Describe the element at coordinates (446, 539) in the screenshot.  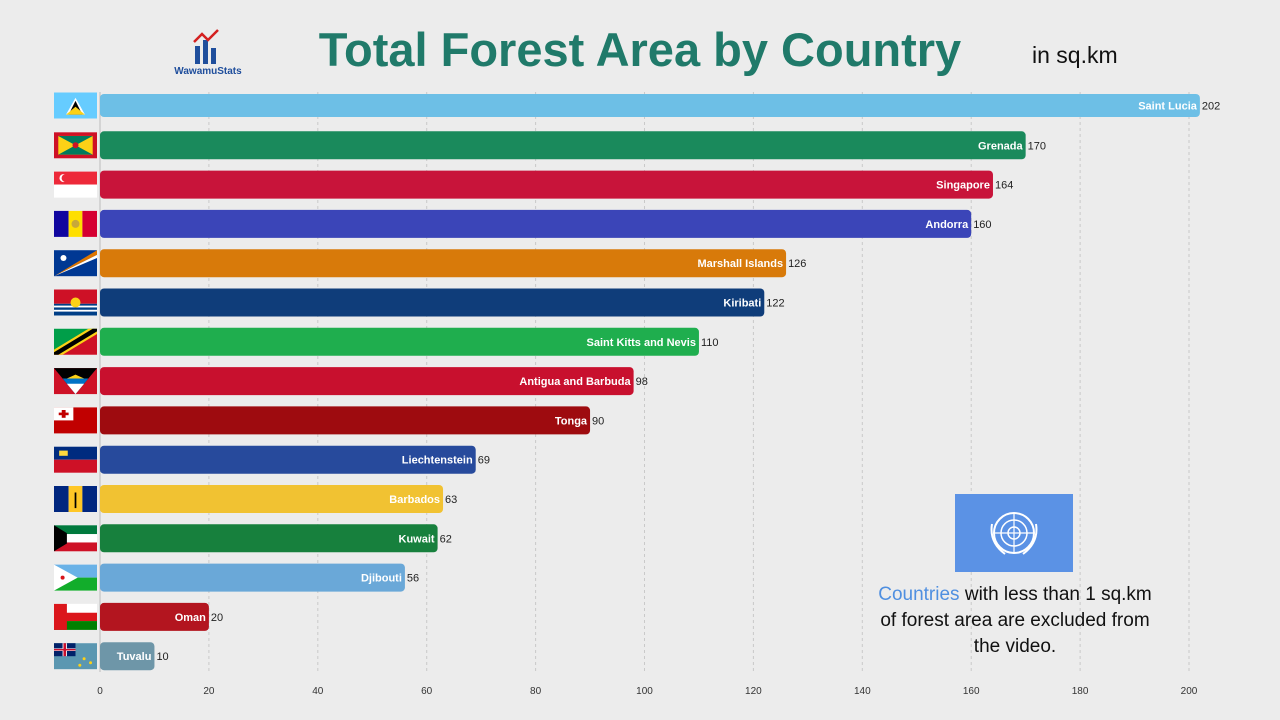
I see `value-label-kuwait: 62` at that location.